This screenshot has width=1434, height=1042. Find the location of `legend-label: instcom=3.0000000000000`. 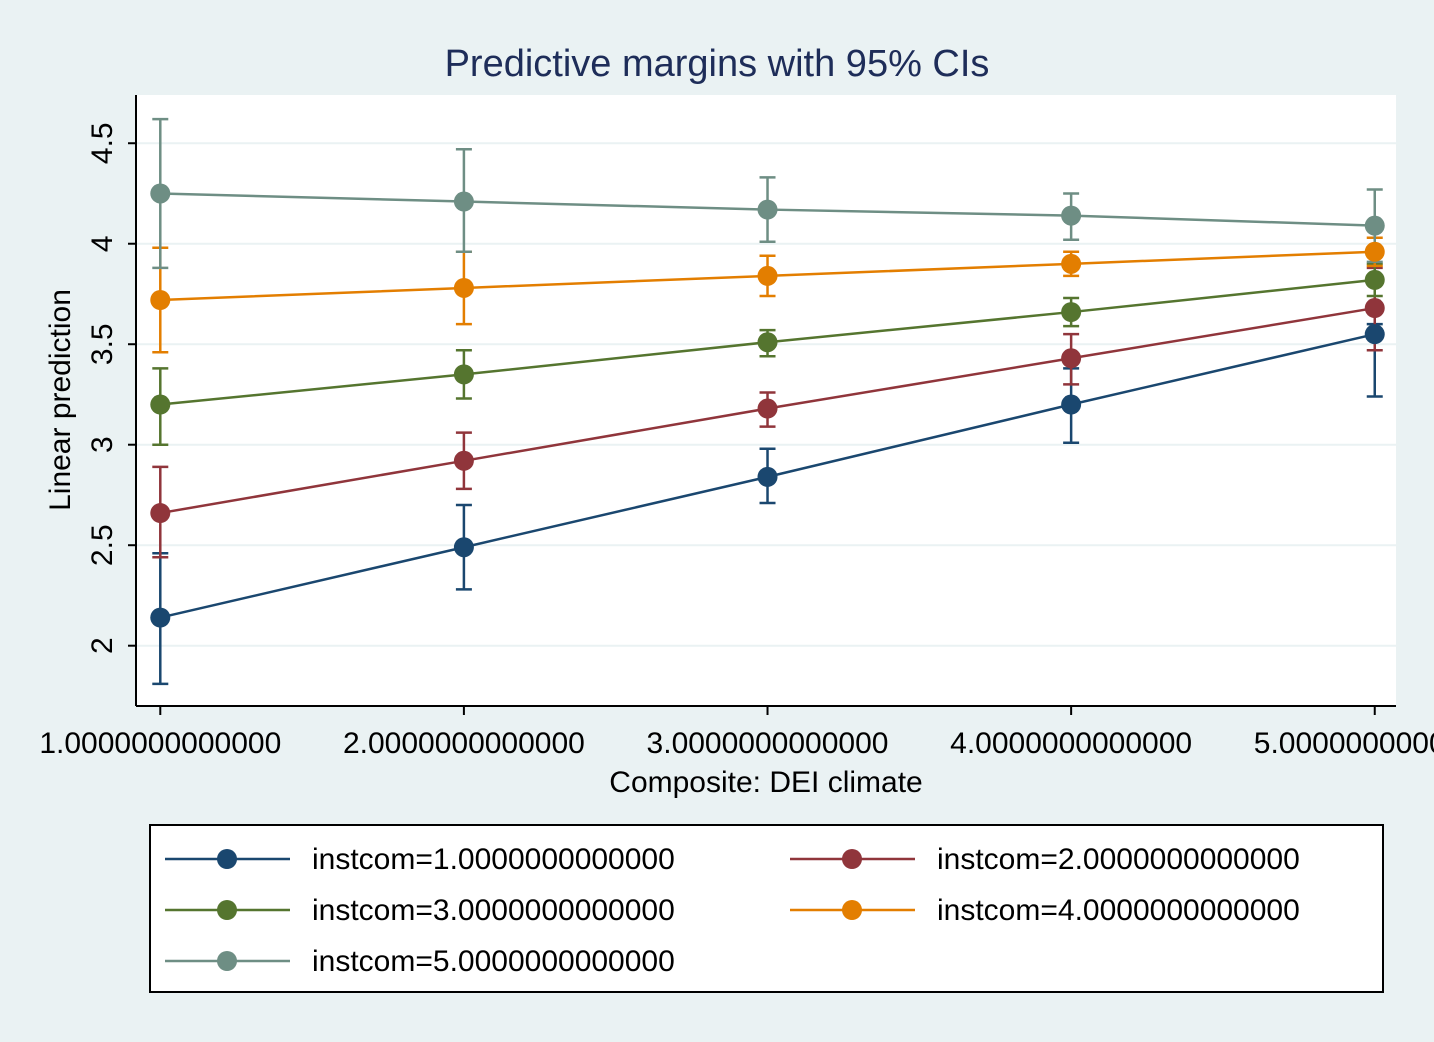

legend-label: instcom=3.0000000000000 is located at coordinates (493, 910).